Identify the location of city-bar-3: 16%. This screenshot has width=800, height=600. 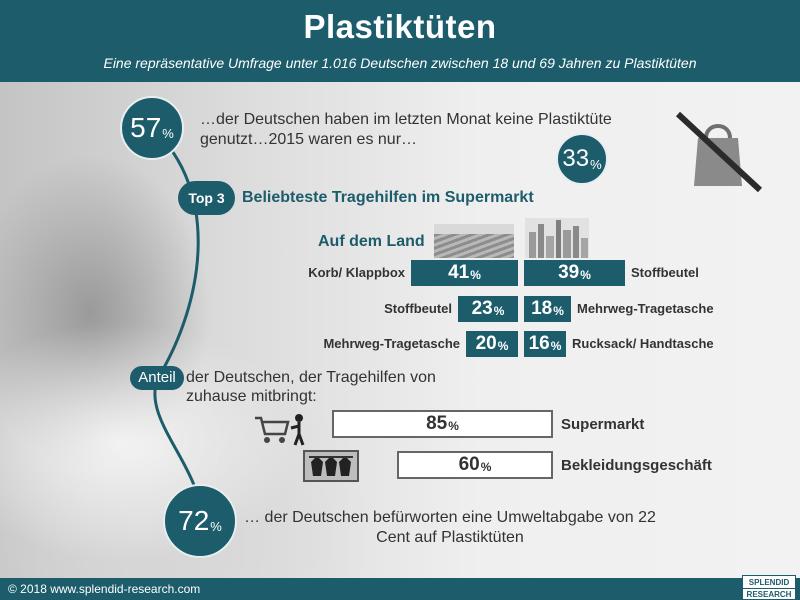
(545, 344).